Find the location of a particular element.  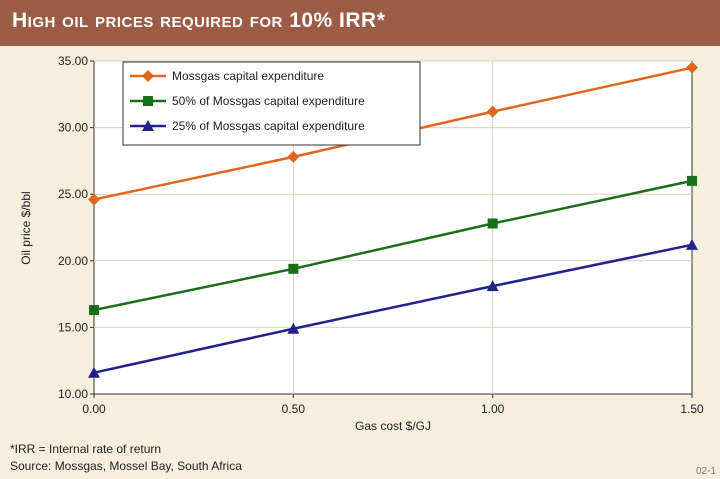

y-tick-labels: 10.00 15.00 20.00 25.00 30.00 35.00 is located at coordinates (73, 227).